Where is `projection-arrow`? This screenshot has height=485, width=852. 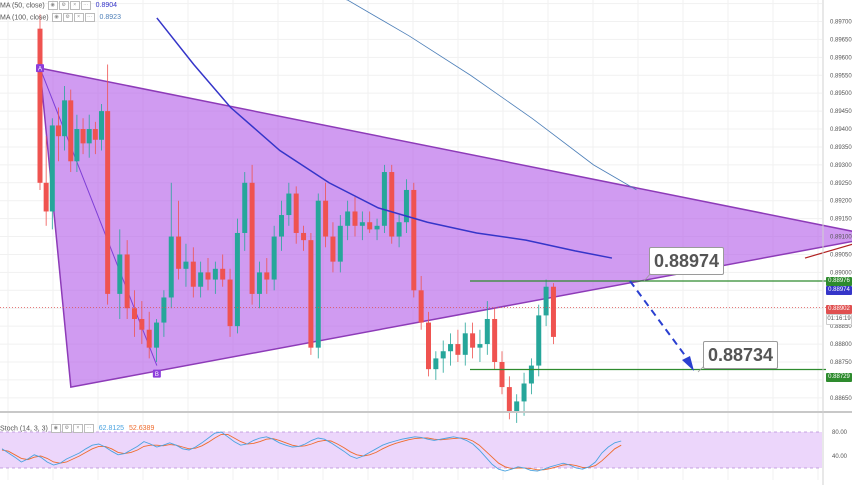 projection-arrow is located at coordinates (668, 322).